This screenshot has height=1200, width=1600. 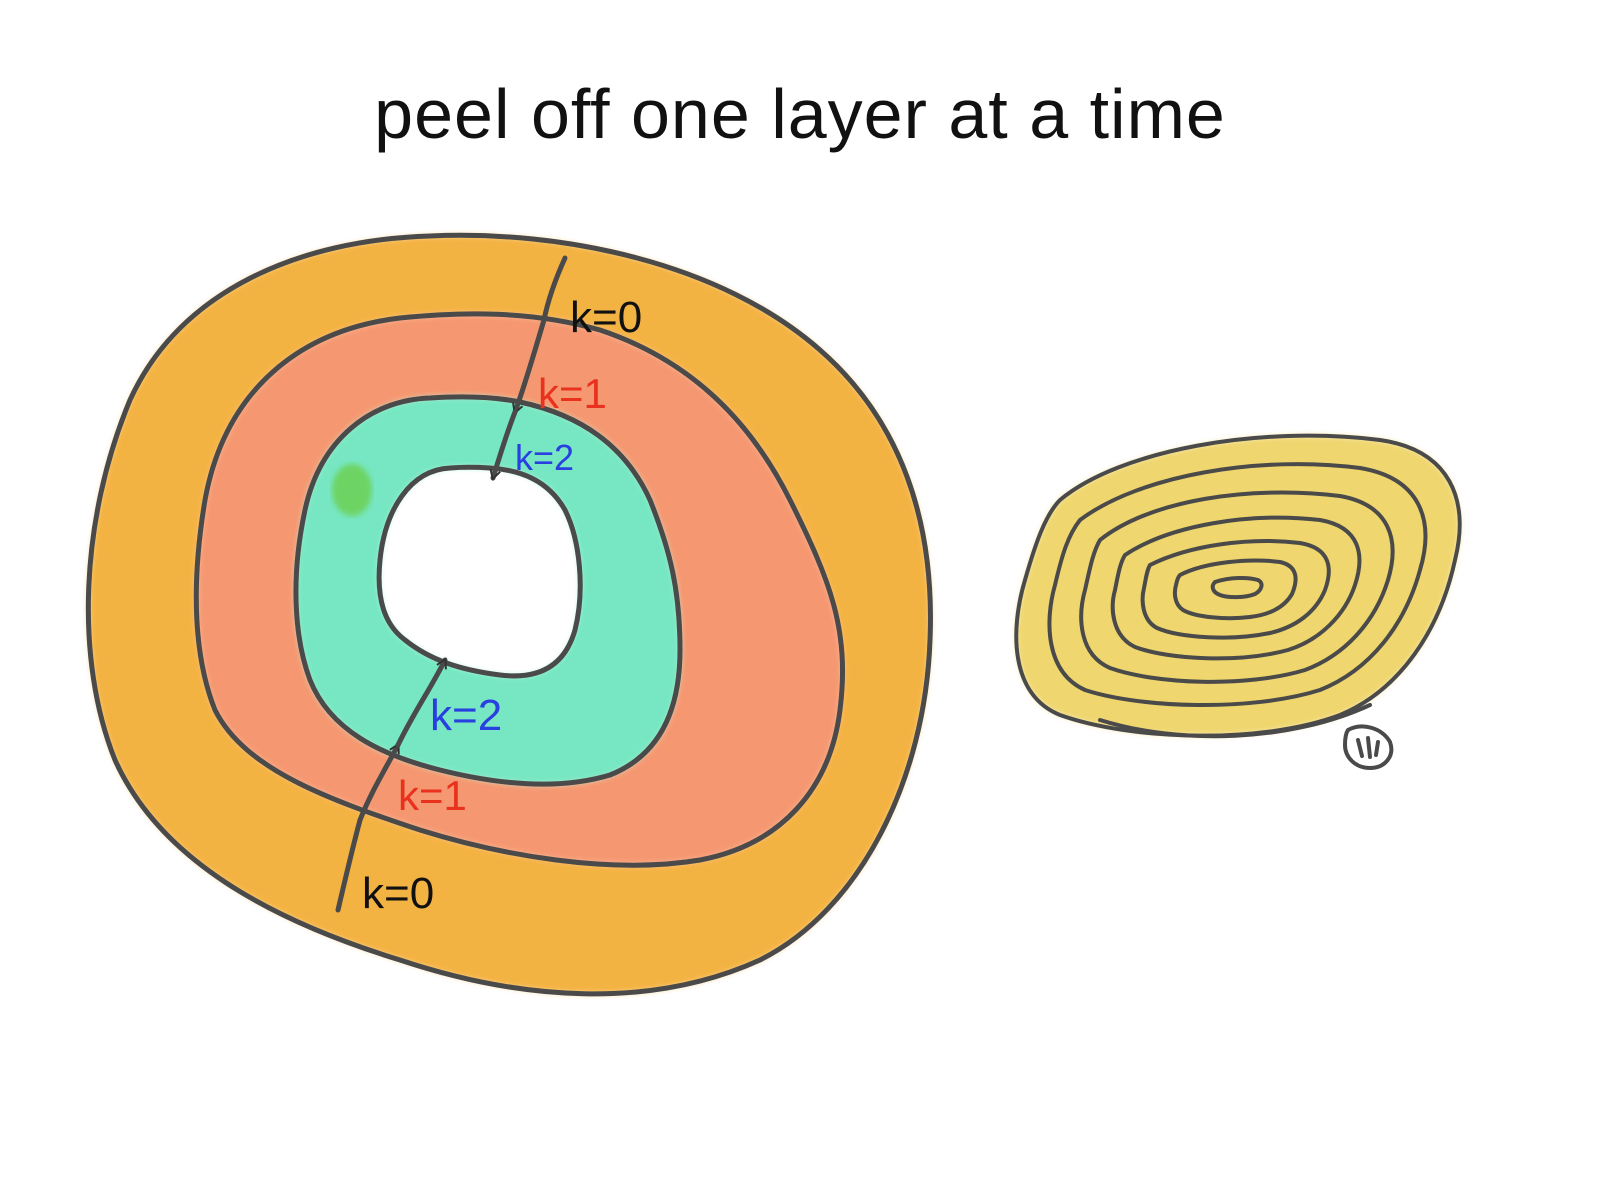 What do you see at coordinates (466, 715) in the screenshot?
I see `bottom-label-k2: k=2` at bounding box center [466, 715].